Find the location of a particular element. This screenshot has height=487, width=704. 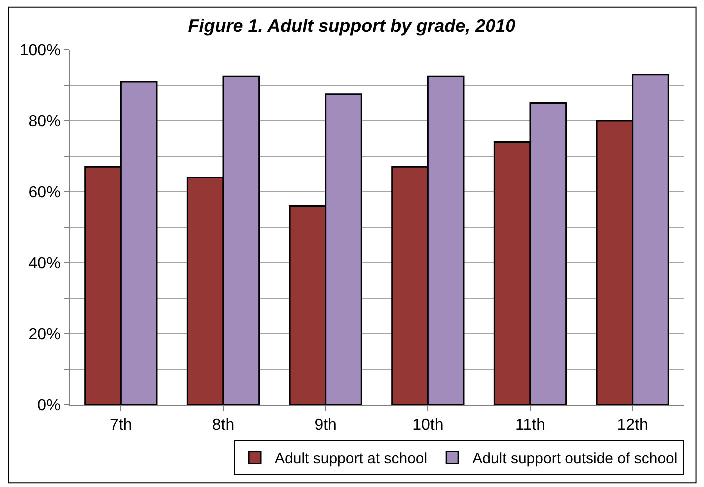

y-tick-label: 80% is located at coordinates (44, 122).